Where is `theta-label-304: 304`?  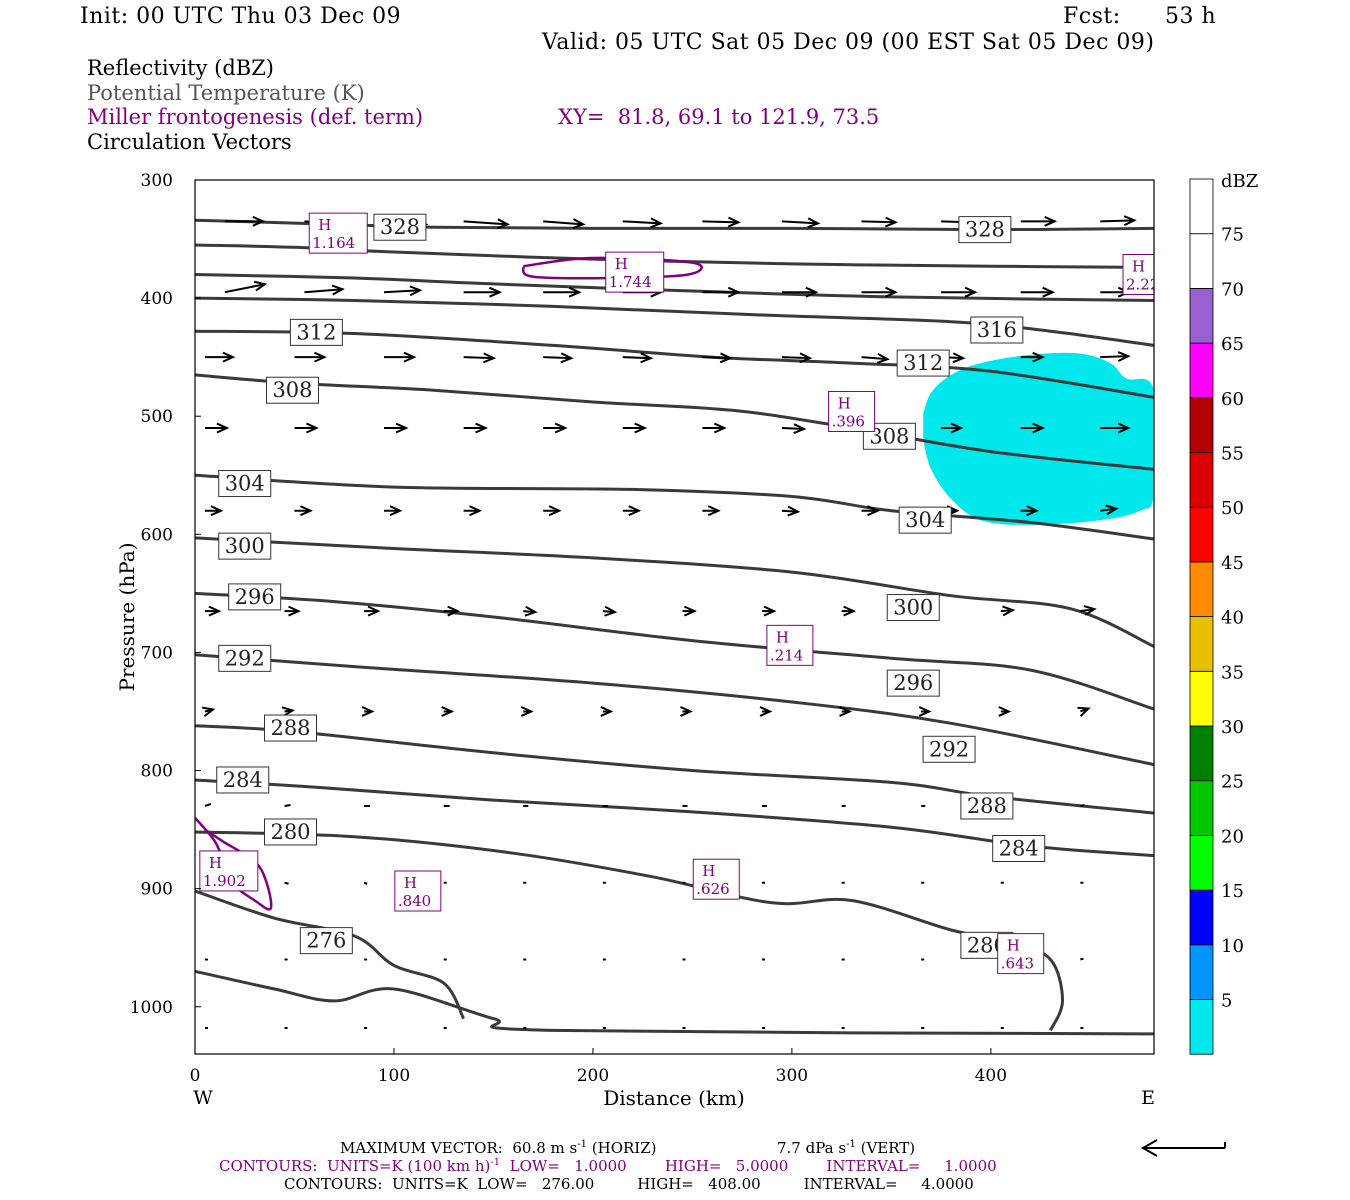 theta-label-304: 304 is located at coordinates (245, 484).